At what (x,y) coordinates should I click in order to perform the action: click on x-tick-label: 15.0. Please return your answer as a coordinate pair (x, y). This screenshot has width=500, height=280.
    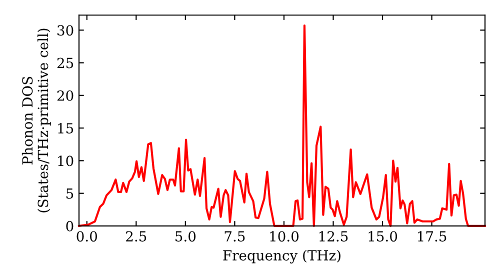
    Looking at the image, I should click on (383, 236).